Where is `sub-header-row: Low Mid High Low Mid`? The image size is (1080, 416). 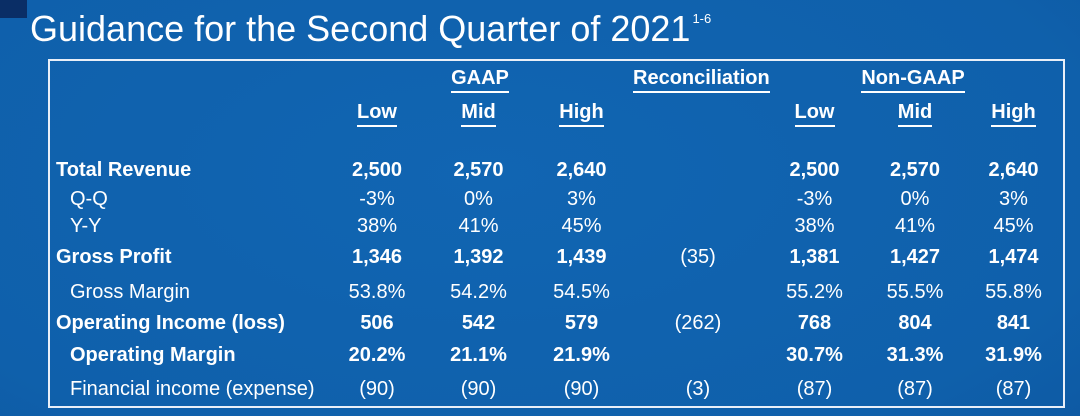 sub-header-row: Low Mid High Low Mid is located at coordinates (556, 114).